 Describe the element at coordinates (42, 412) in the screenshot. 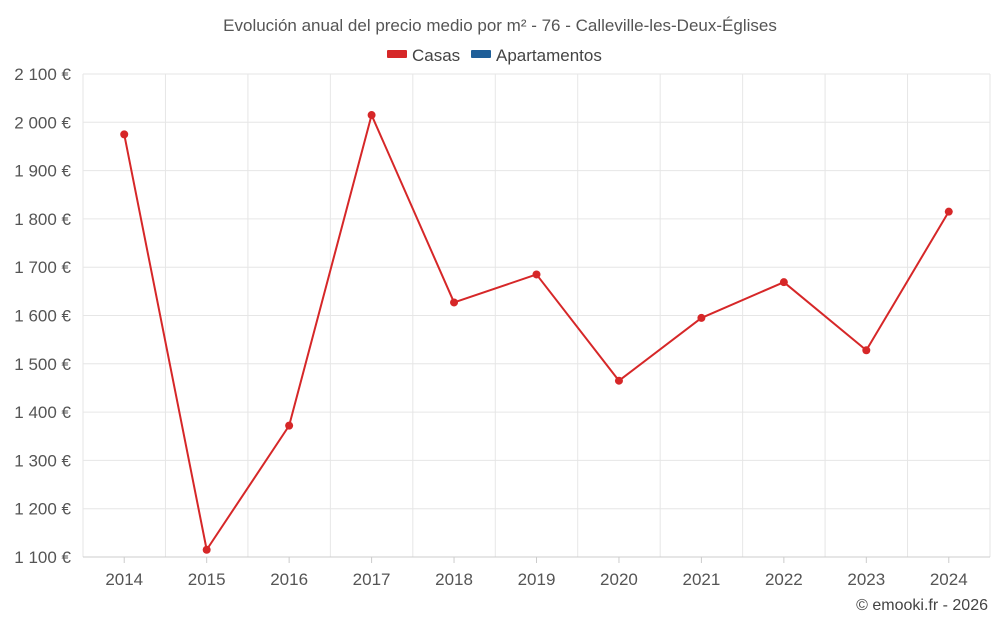

I see `y-tick-label: 1 400 €` at that location.